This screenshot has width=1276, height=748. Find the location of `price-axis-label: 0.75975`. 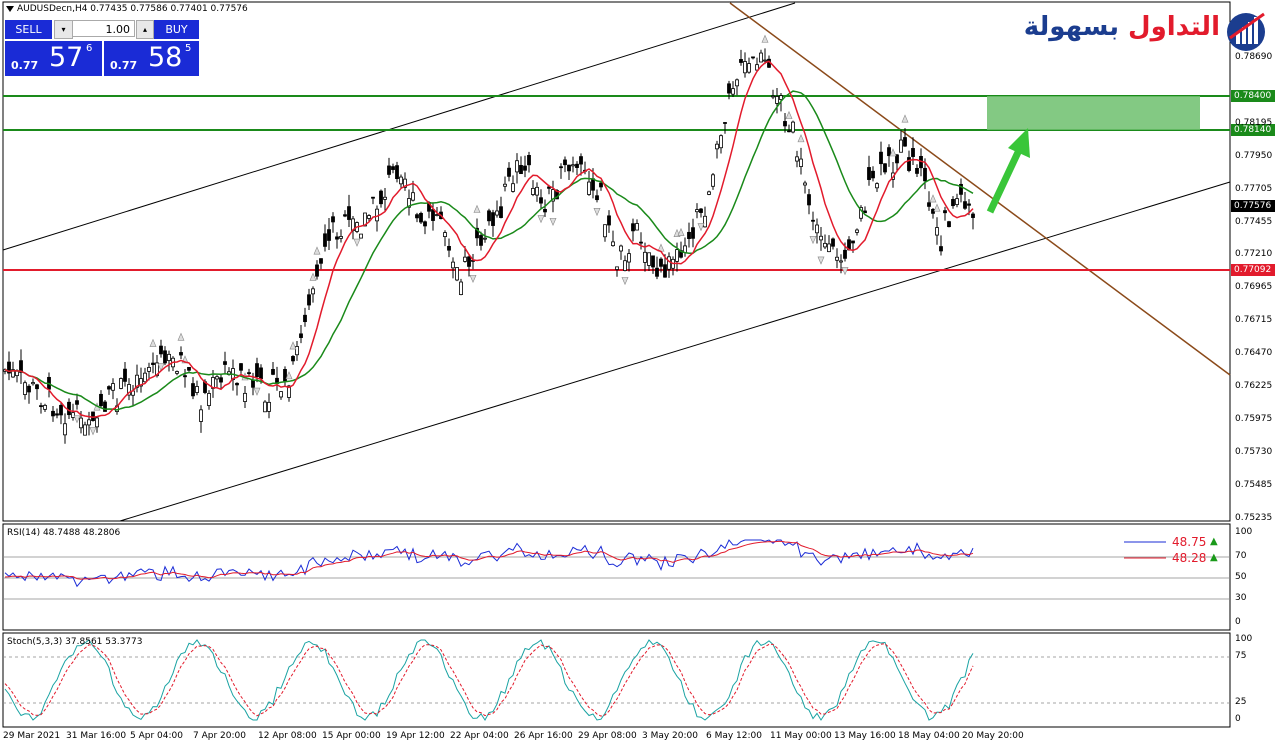

price-axis-label: 0.75975 is located at coordinates (1254, 419).